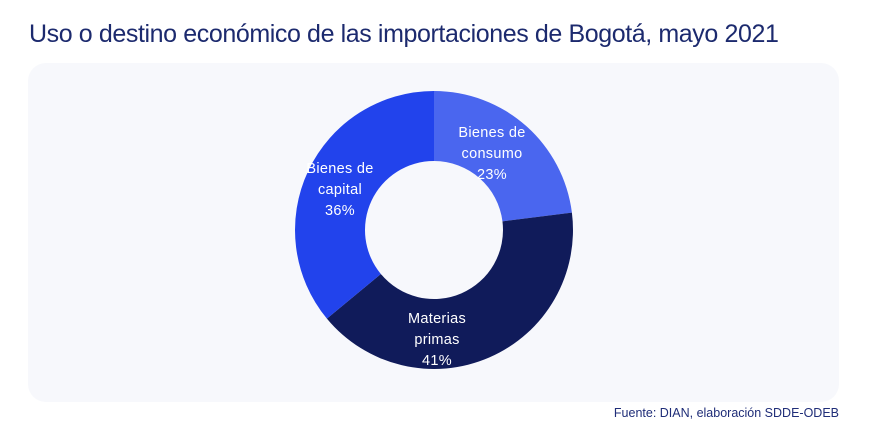  Describe the element at coordinates (726, 413) in the screenshot. I see `source-caption: Fuente: DIAN, elaboración SDDE-ODEB` at that location.